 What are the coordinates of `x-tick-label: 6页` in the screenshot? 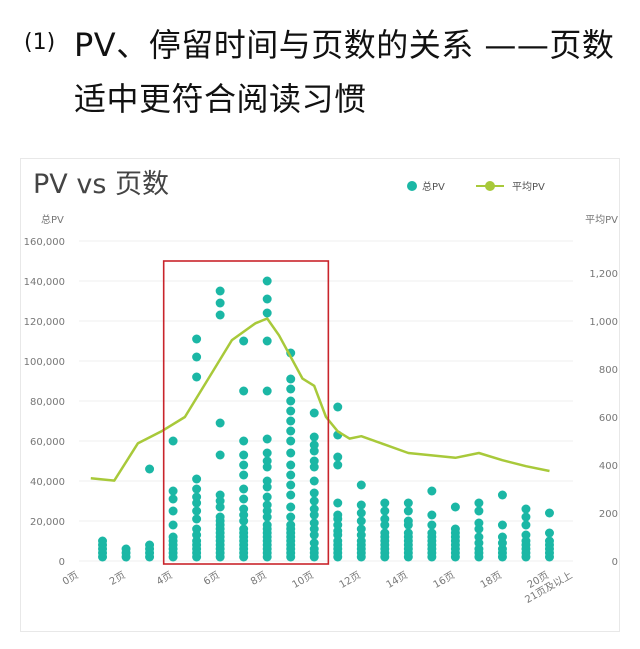 It's located at (211, 578).